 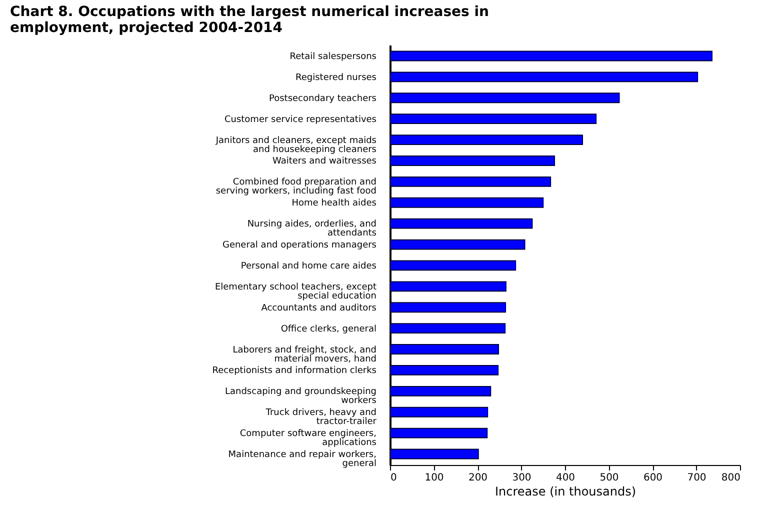 I want to click on y-tick-label: Maintenance and repair workers, general, so click(x=302, y=460).